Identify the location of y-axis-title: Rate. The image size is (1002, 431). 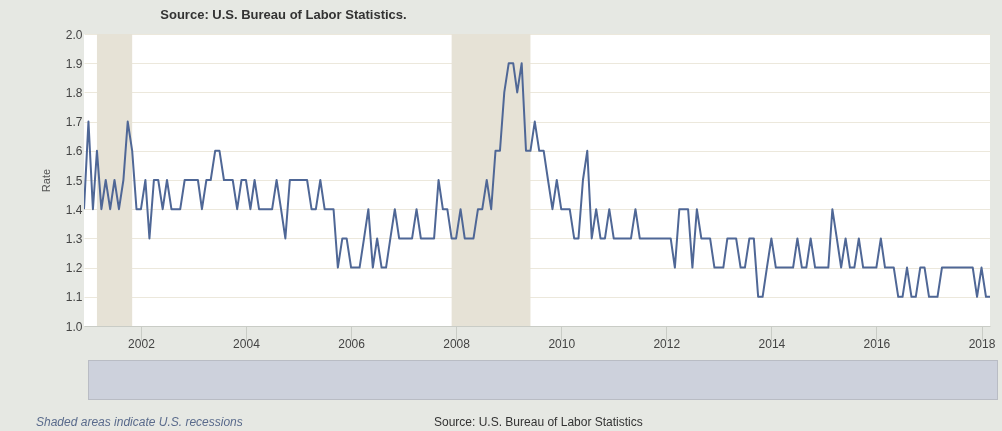
(45, 180).